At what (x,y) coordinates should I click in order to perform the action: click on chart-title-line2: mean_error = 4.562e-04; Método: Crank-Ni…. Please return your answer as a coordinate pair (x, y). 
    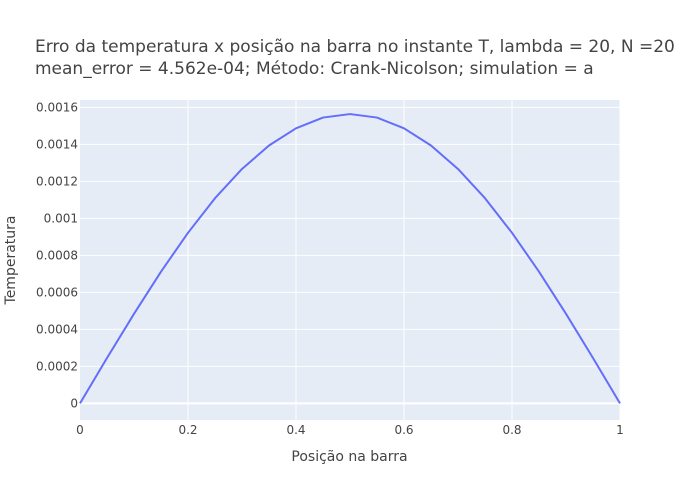
    Looking at the image, I should click on (314, 69).